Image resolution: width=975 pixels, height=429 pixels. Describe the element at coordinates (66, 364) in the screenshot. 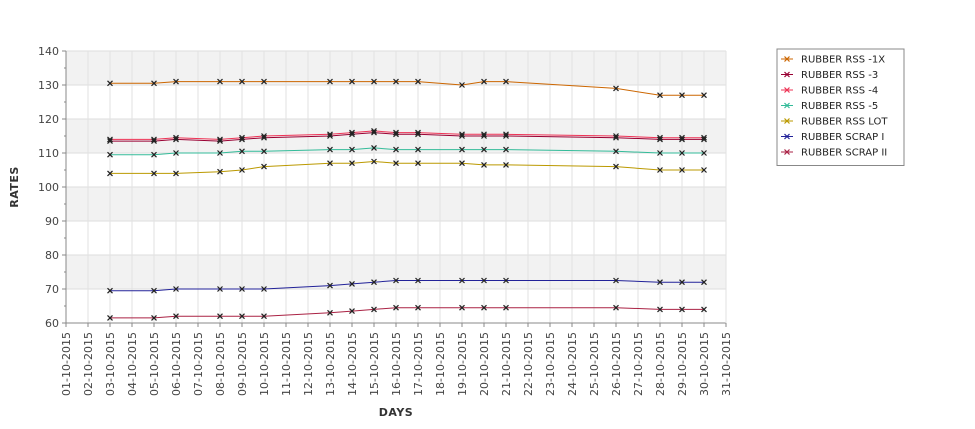

I see `x-tick-label: 01-10-2015` at that location.